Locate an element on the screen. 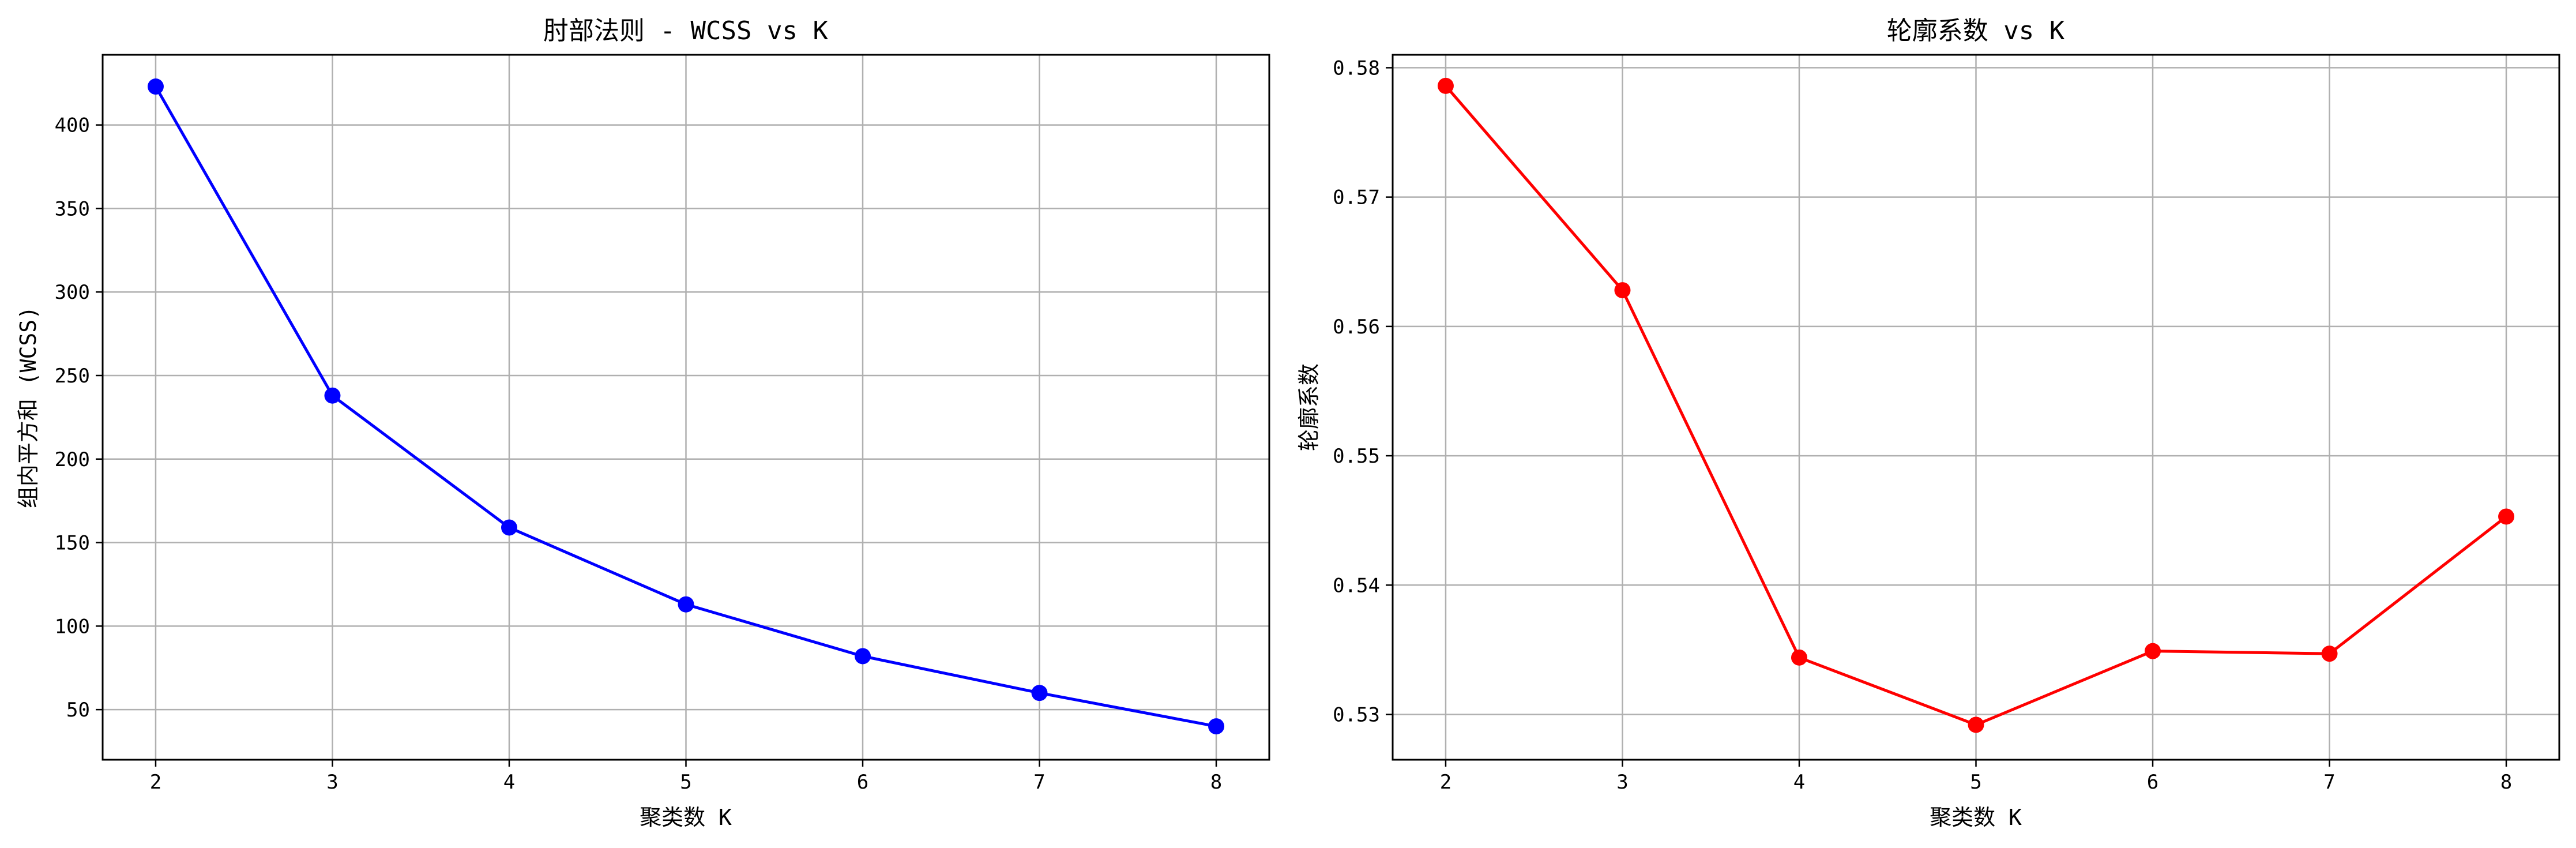  silhouette-y-tick-label: 0.55 is located at coordinates (1356, 456).